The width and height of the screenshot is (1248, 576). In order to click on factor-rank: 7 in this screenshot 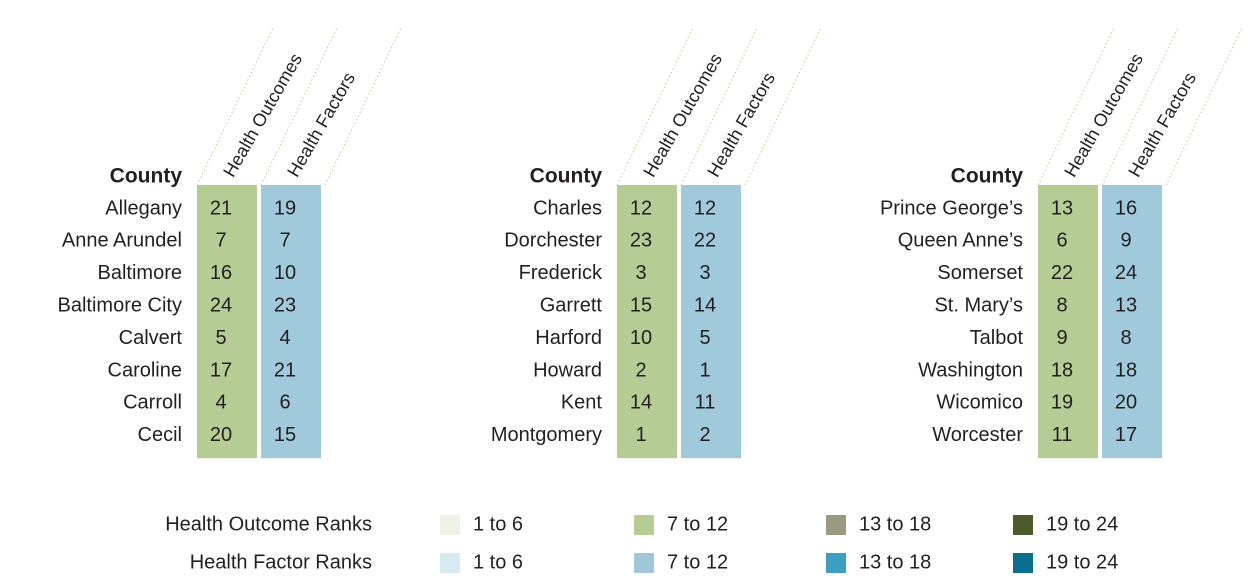, I will do `click(284, 241)`.